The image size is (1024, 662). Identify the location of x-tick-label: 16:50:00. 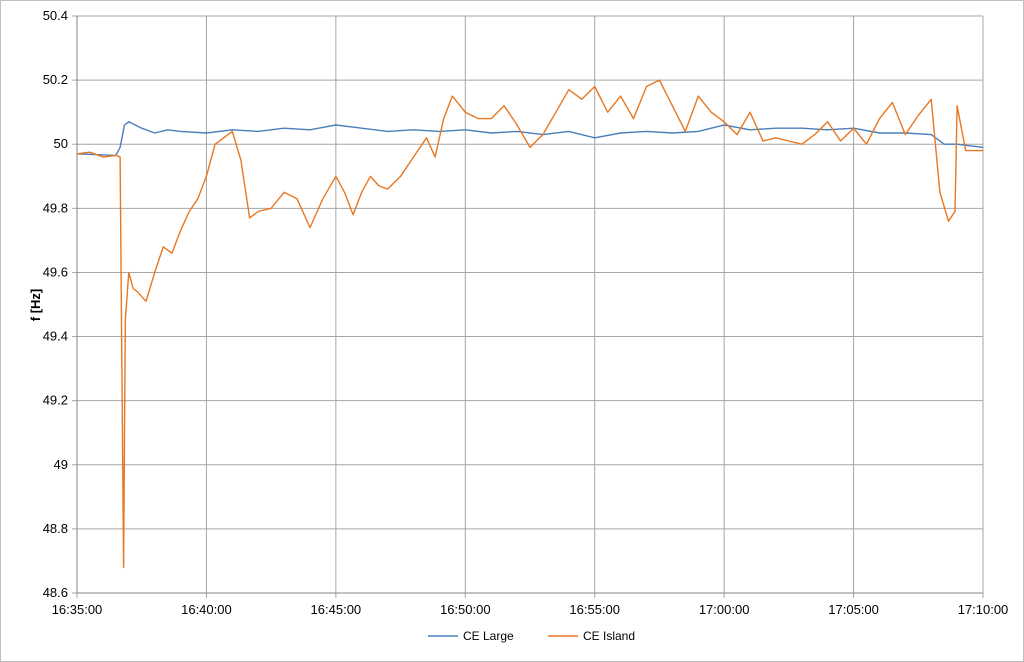
(465, 609).